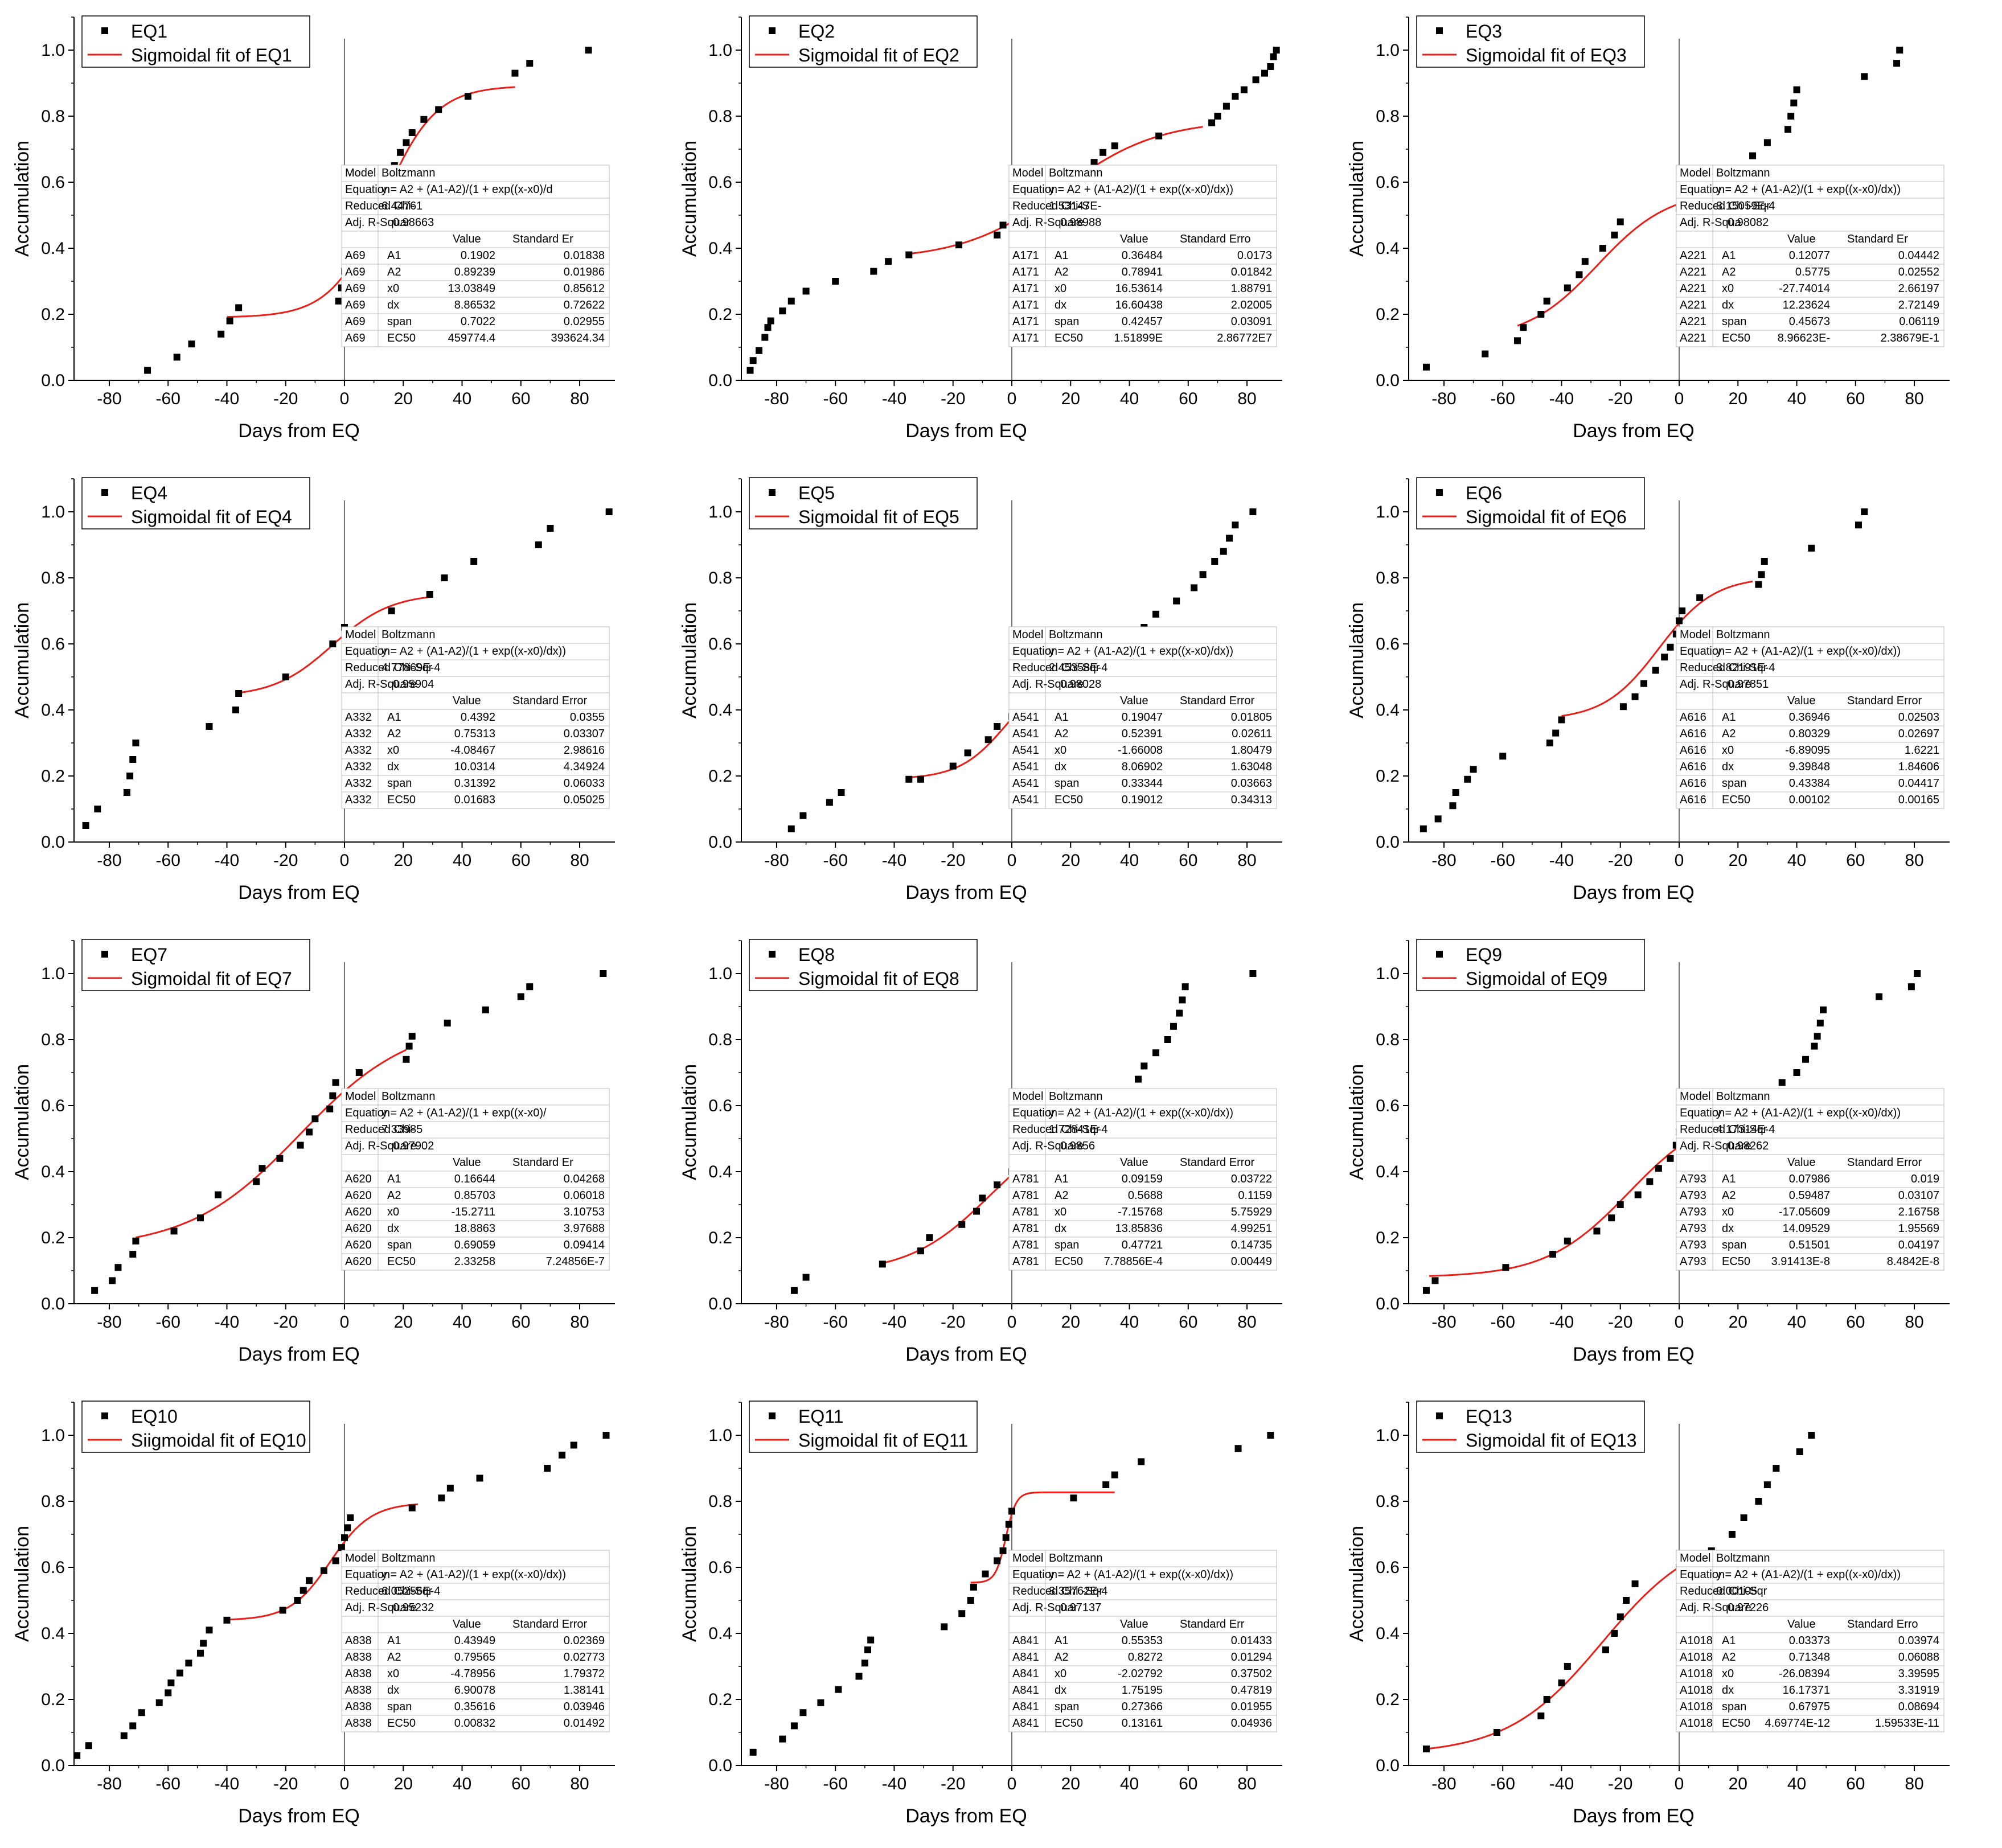 This screenshot has width=2002, height=1848. I want to click on stats-dataset-id: A793, so click(1693, 1245).